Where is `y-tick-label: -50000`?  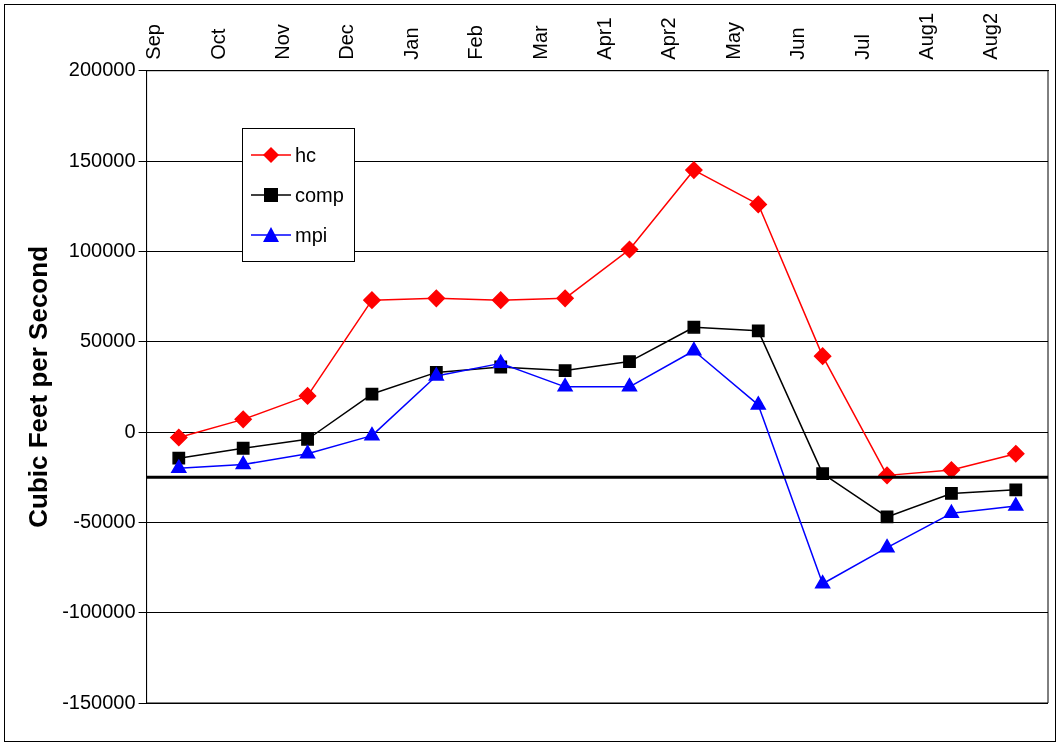
y-tick-label: -50000 is located at coordinates (104, 520).